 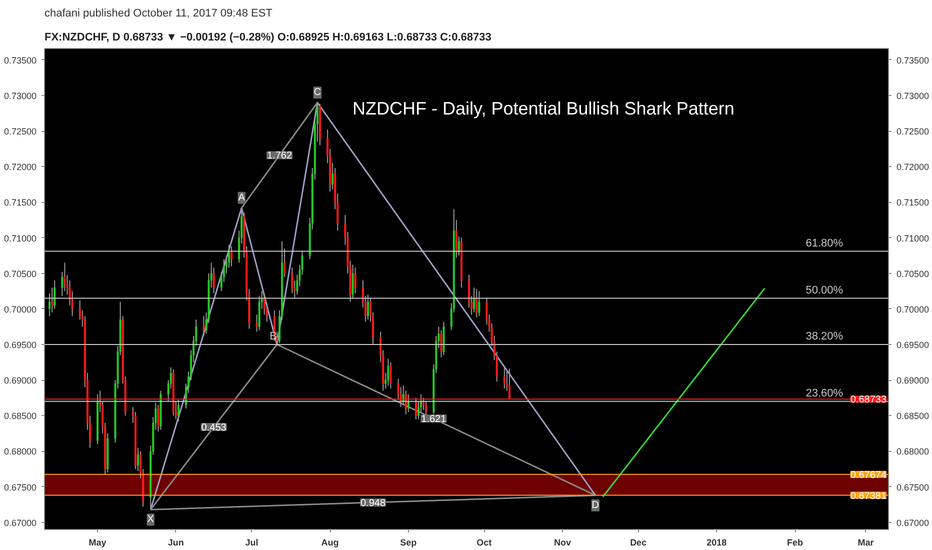 I want to click on annotation: 50.00%, so click(x=825, y=290).